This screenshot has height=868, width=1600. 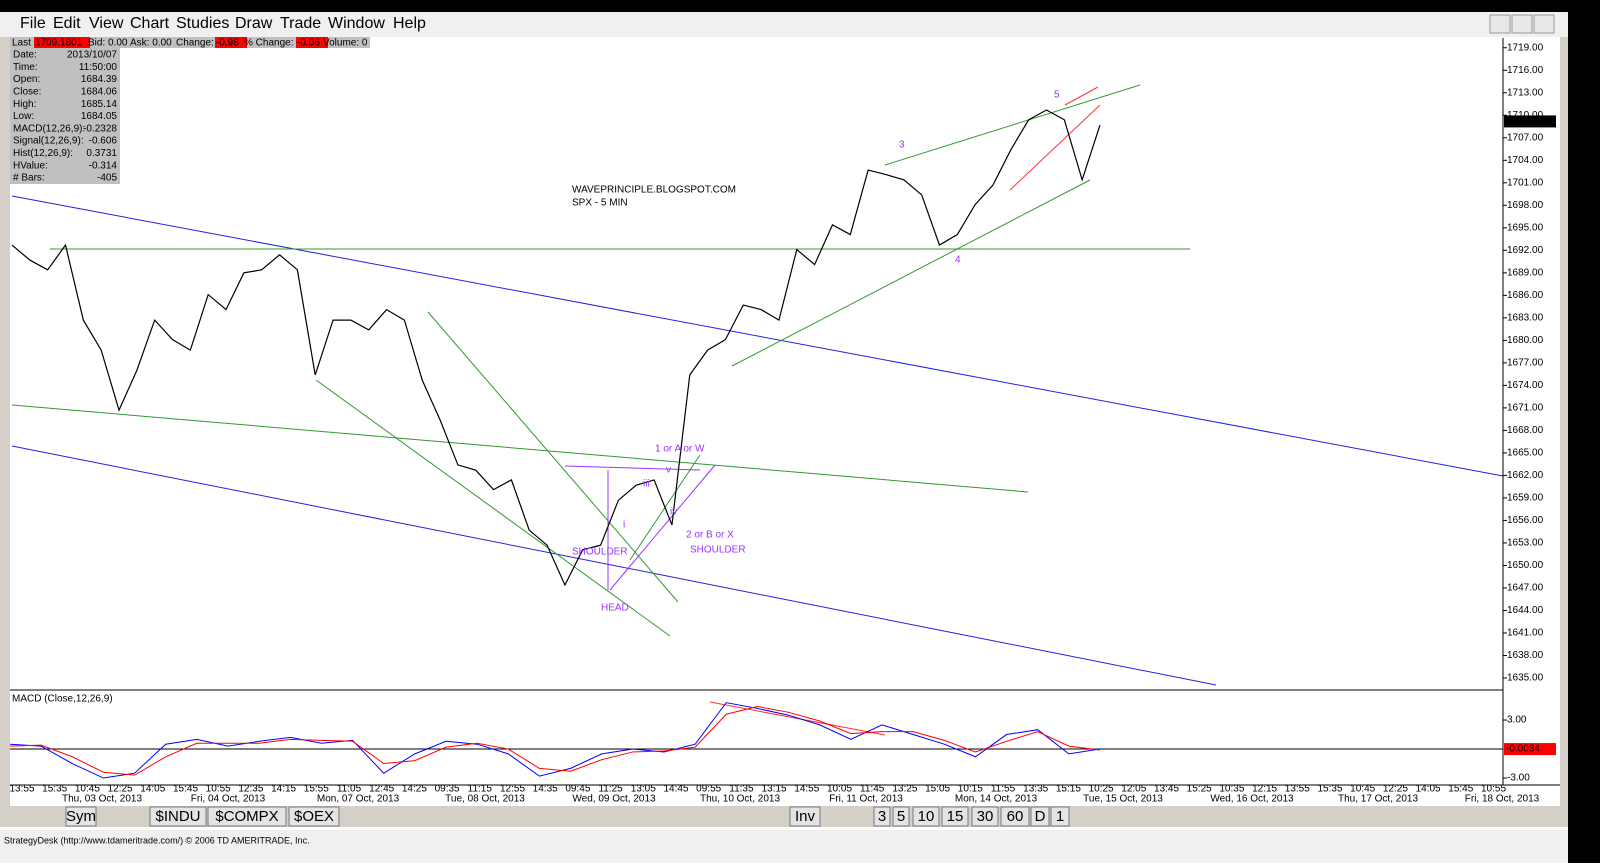 What do you see at coordinates (1502, 799) in the screenshot?
I see `x-date-label: Fri, 18 Oct, 2013` at bounding box center [1502, 799].